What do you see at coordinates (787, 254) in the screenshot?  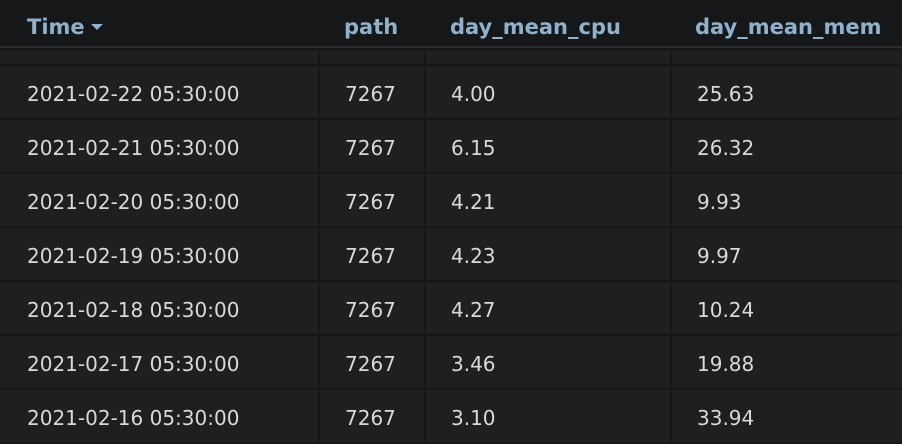 I see `mem-cell: 9.97` at bounding box center [787, 254].